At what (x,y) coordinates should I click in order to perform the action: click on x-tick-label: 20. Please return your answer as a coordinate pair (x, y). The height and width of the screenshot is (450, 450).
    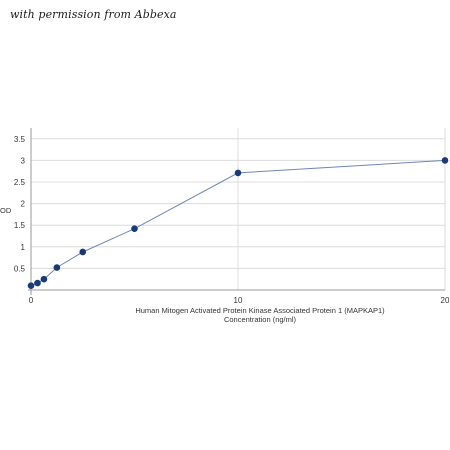
    Looking at the image, I should click on (445, 300).